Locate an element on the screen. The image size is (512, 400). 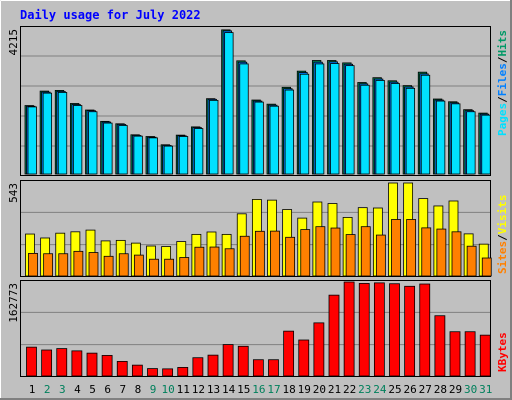
x-label-day-8: 8 is located at coordinates (138, 389).